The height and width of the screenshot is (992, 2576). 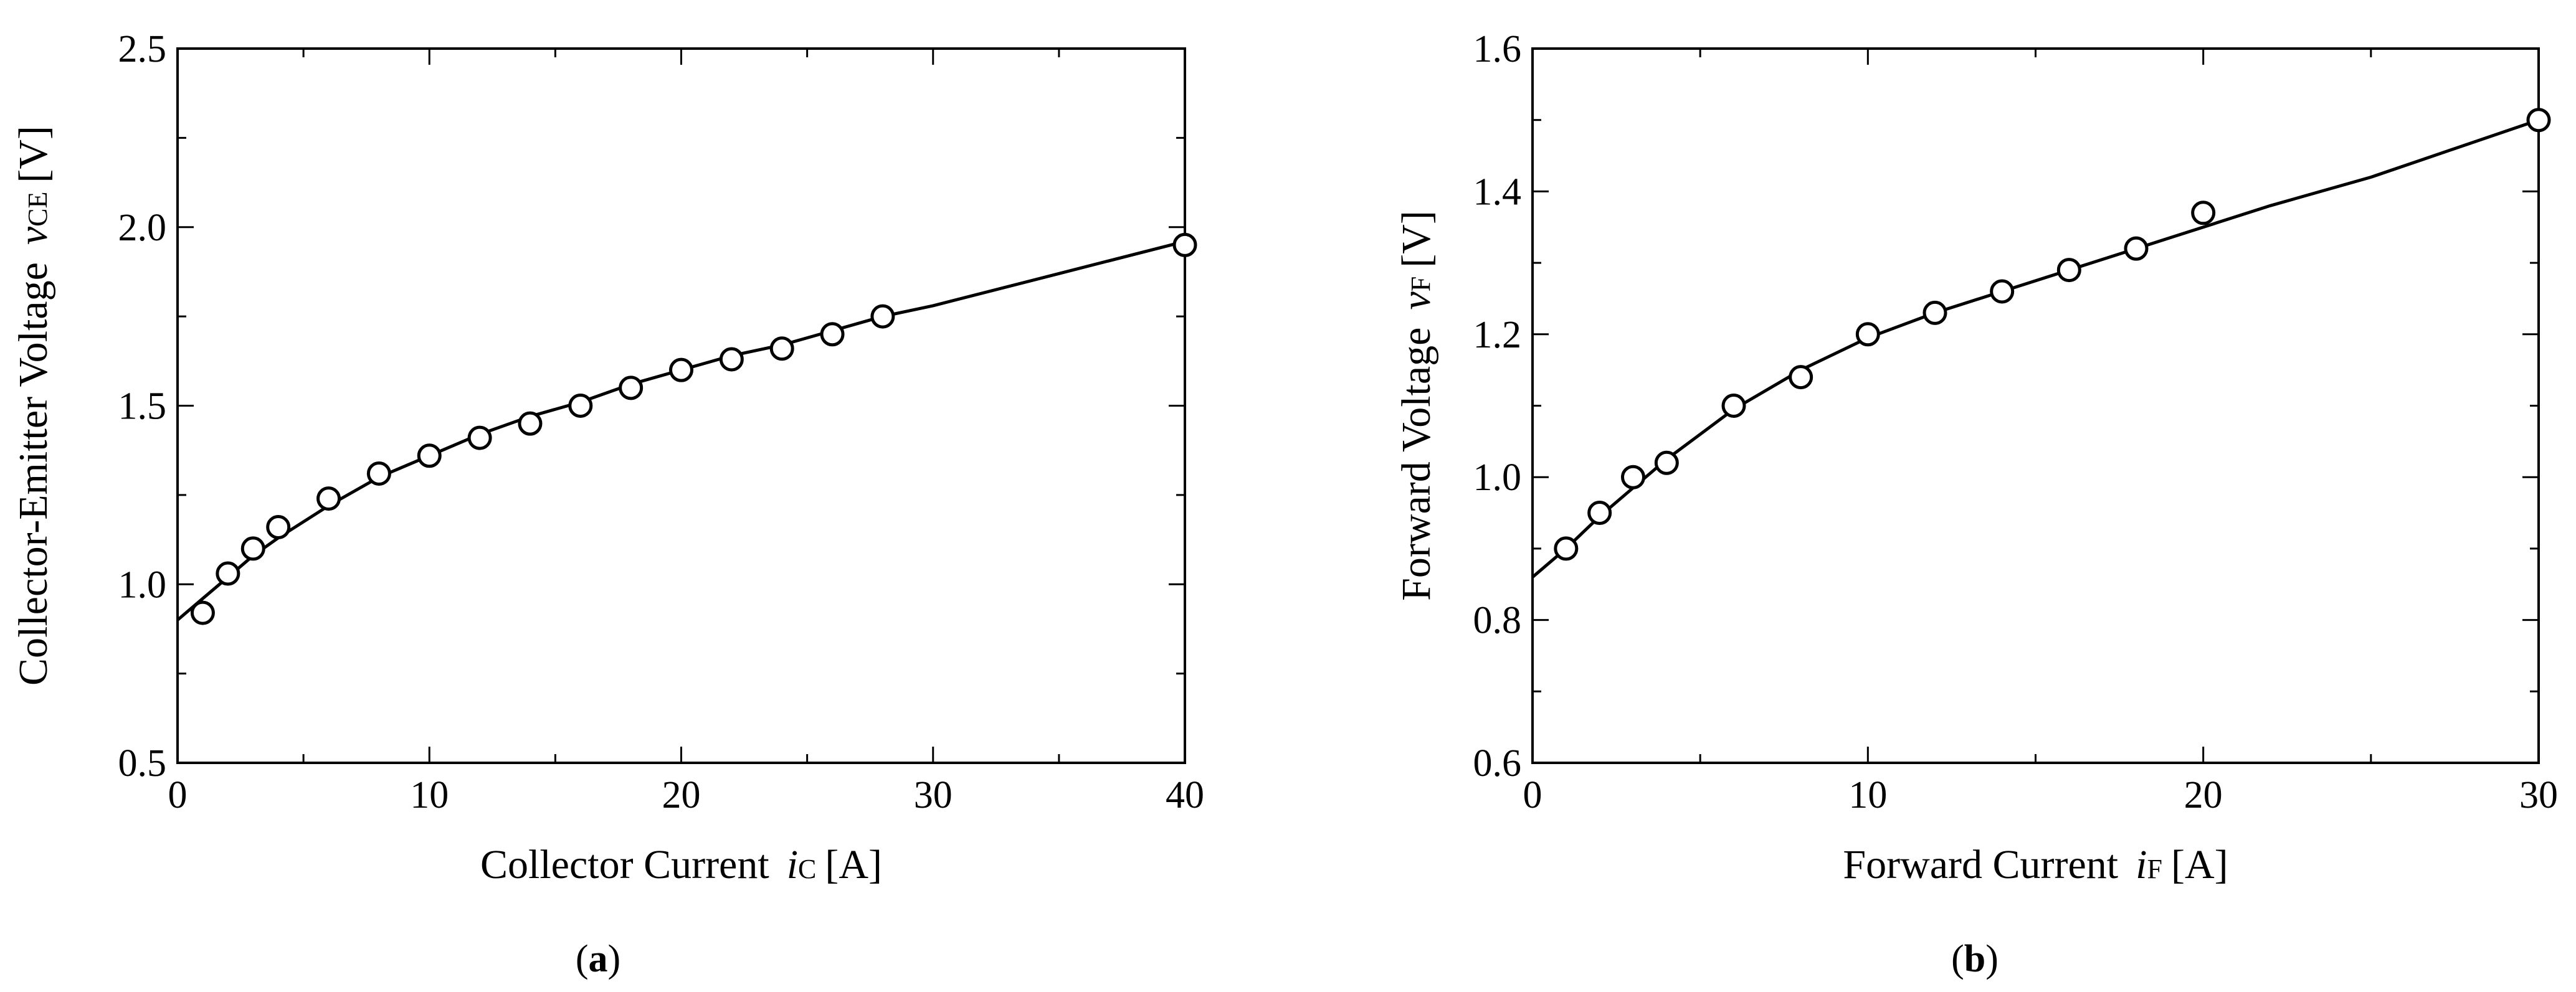 I want to click on panel-caption: (a), so click(x=598, y=959).